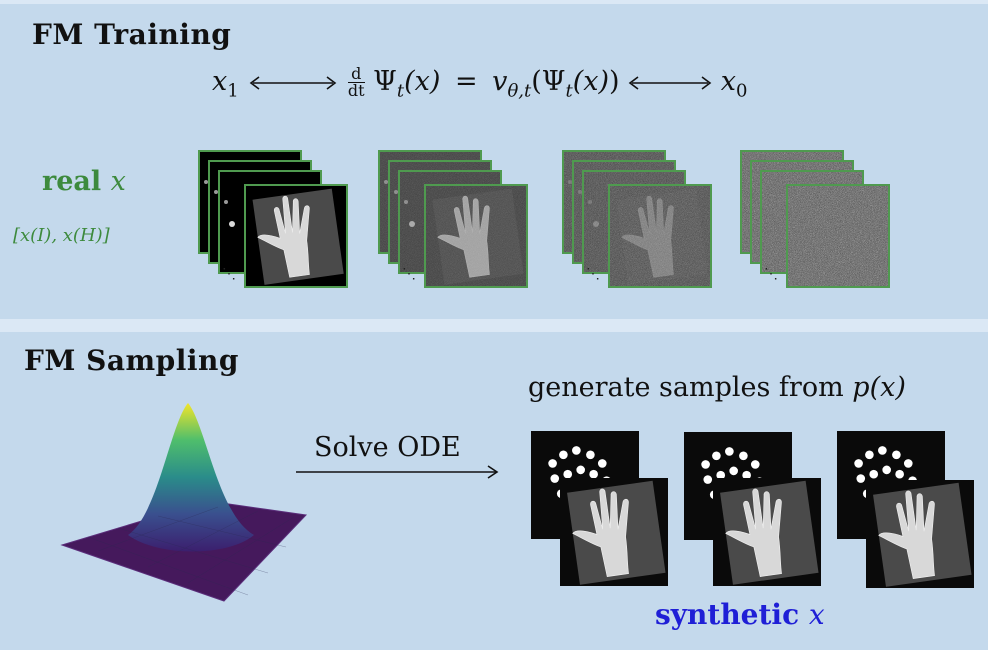  What do you see at coordinates (184, 502) in the screenshot?
I see `gaussian-plot` at bounding box center [184, 502].